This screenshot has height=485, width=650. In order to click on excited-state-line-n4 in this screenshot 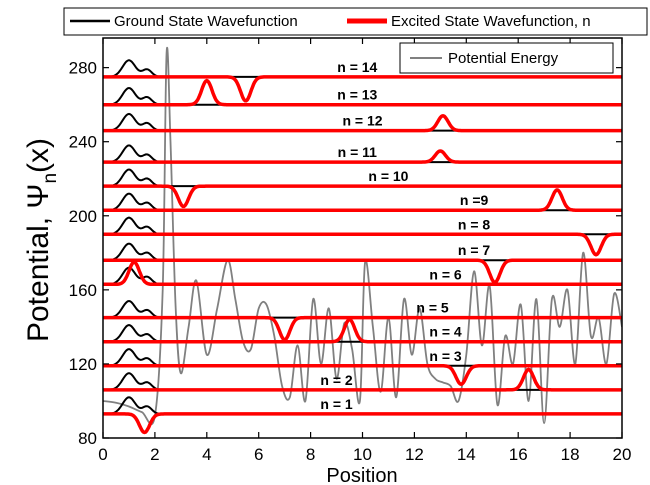, I will do `click(362, 330)`.